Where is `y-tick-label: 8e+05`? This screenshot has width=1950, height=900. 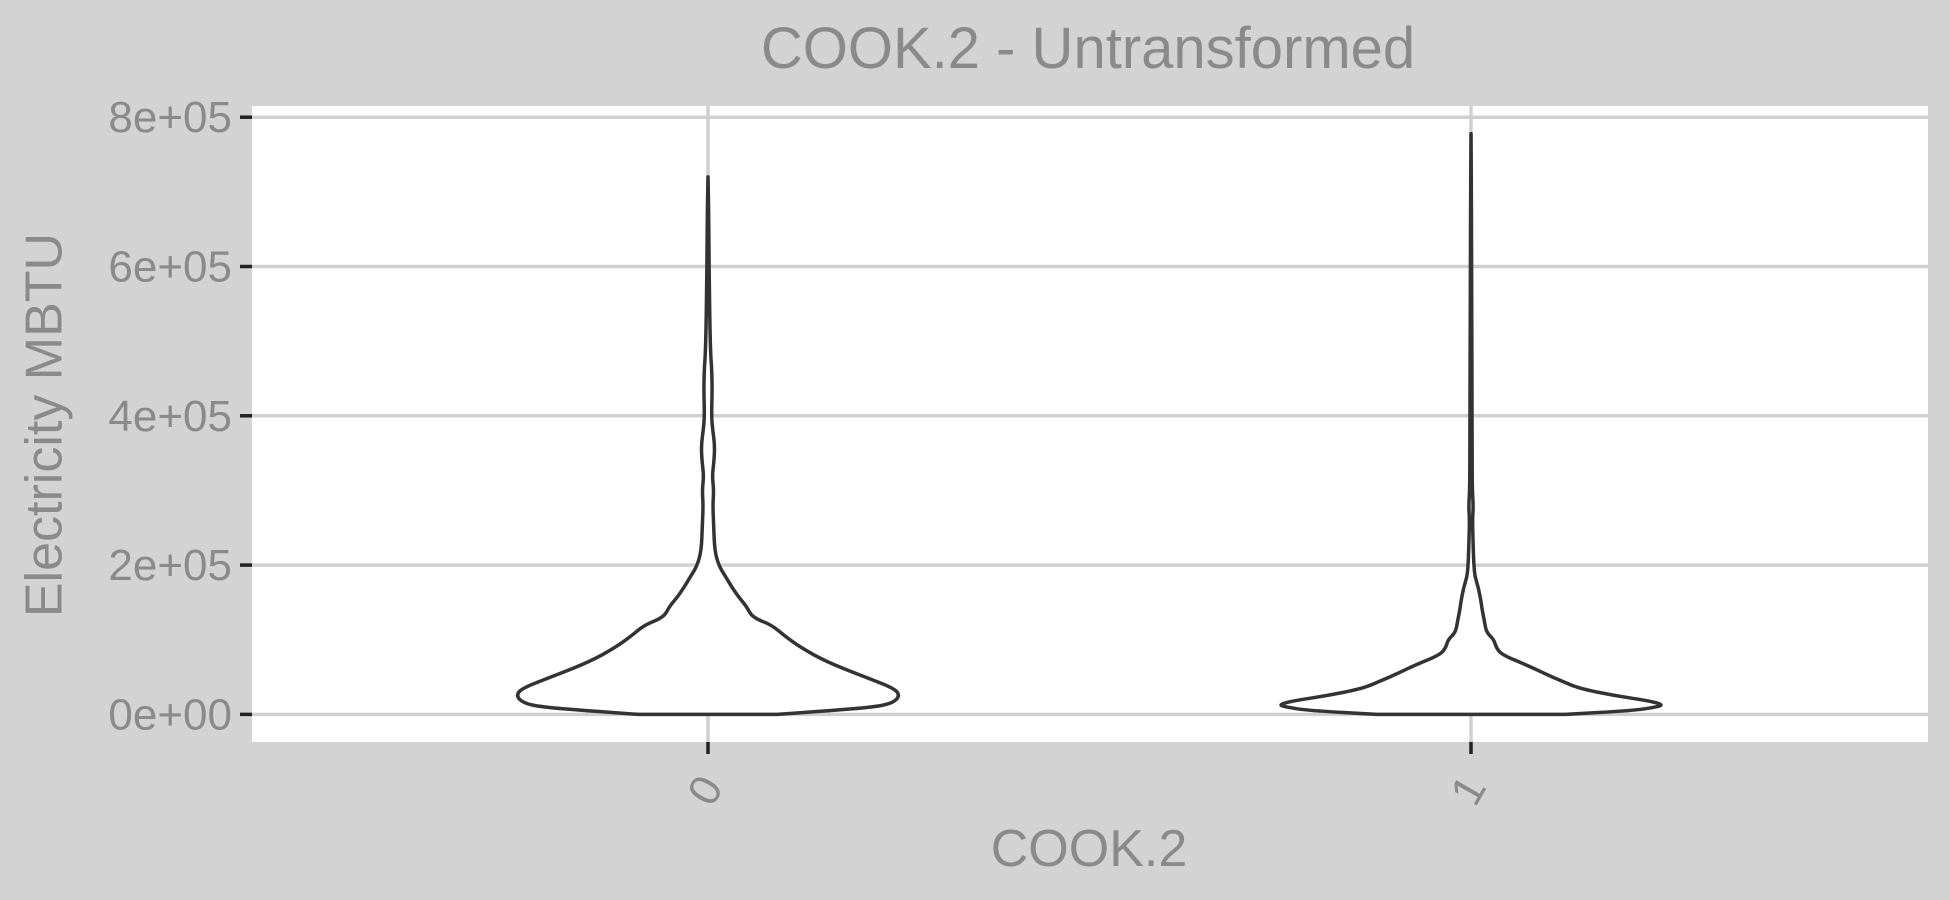 y-tick-label: 8e+05 is located at coordinates (170, 117).